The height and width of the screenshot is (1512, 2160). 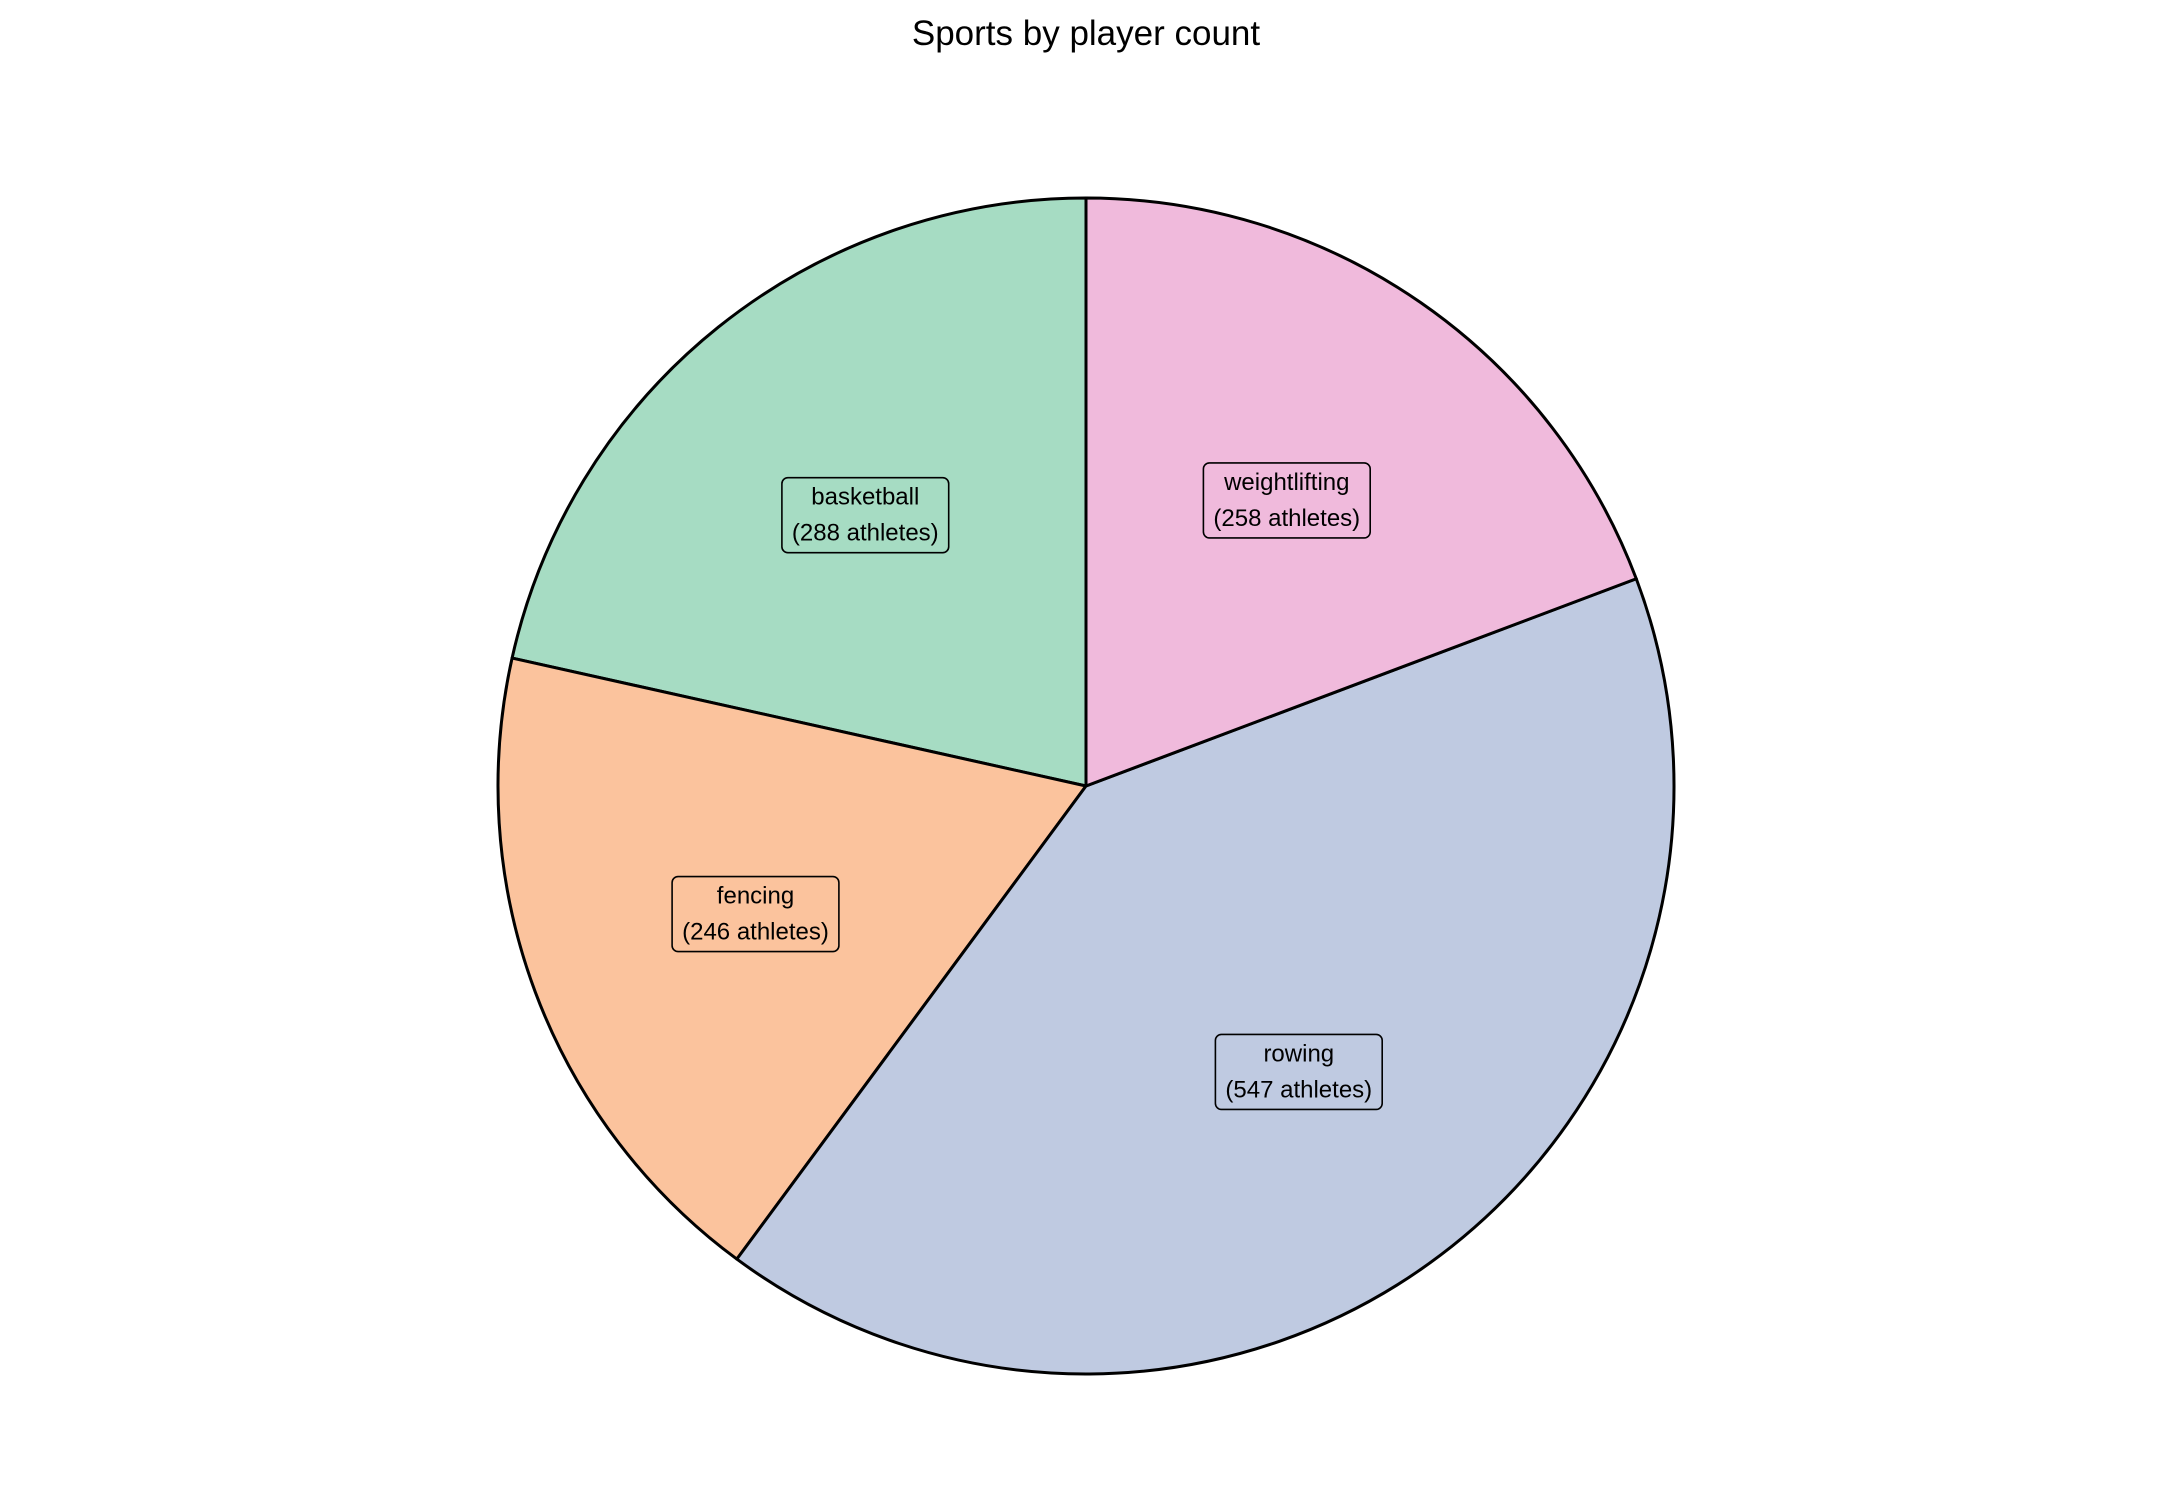 What do you see at coordinates (865, 533) in the screenshot?
I see `pie-label-value: (288 athletes)` at bounding box center [865, 533].